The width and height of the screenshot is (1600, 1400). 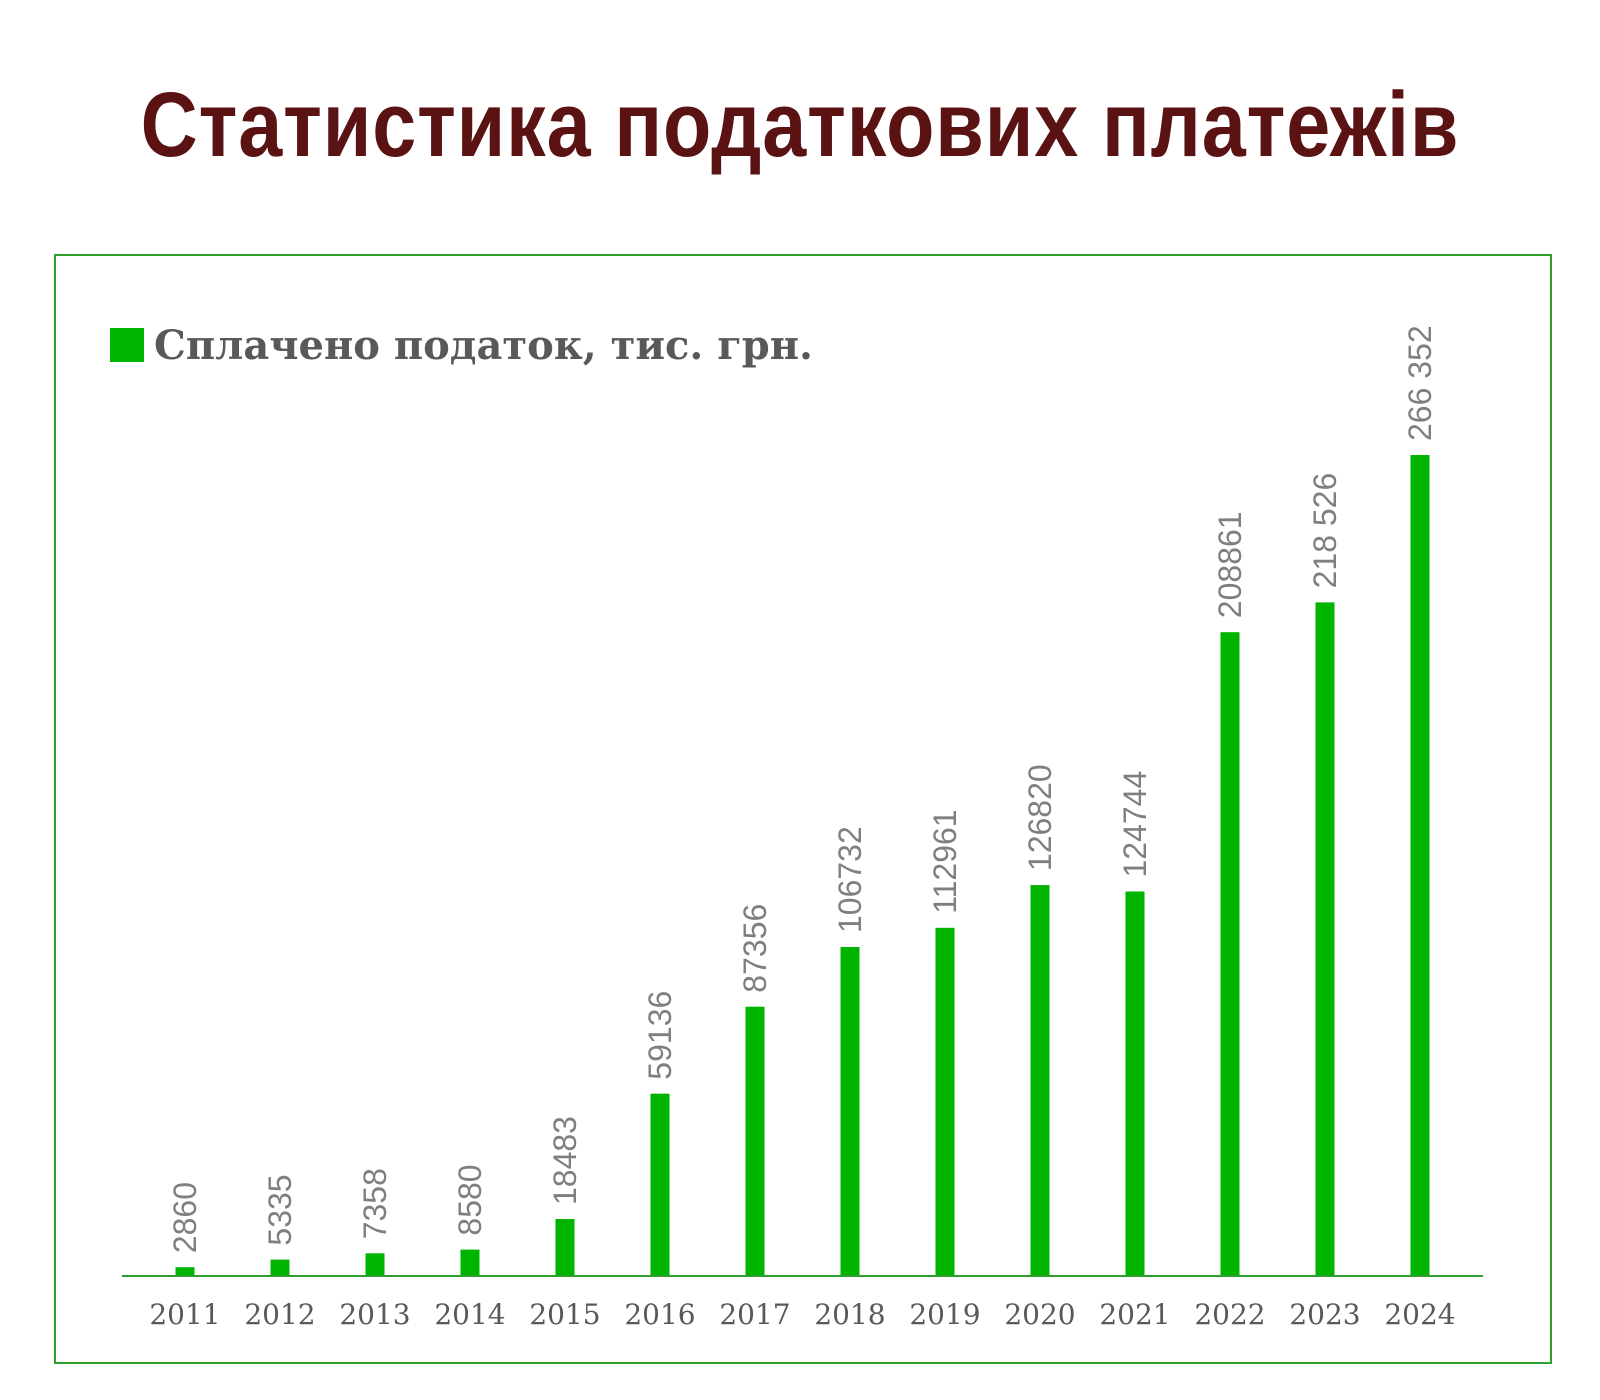 I want to click on bar-2020, so click(x=1040, y=1080).